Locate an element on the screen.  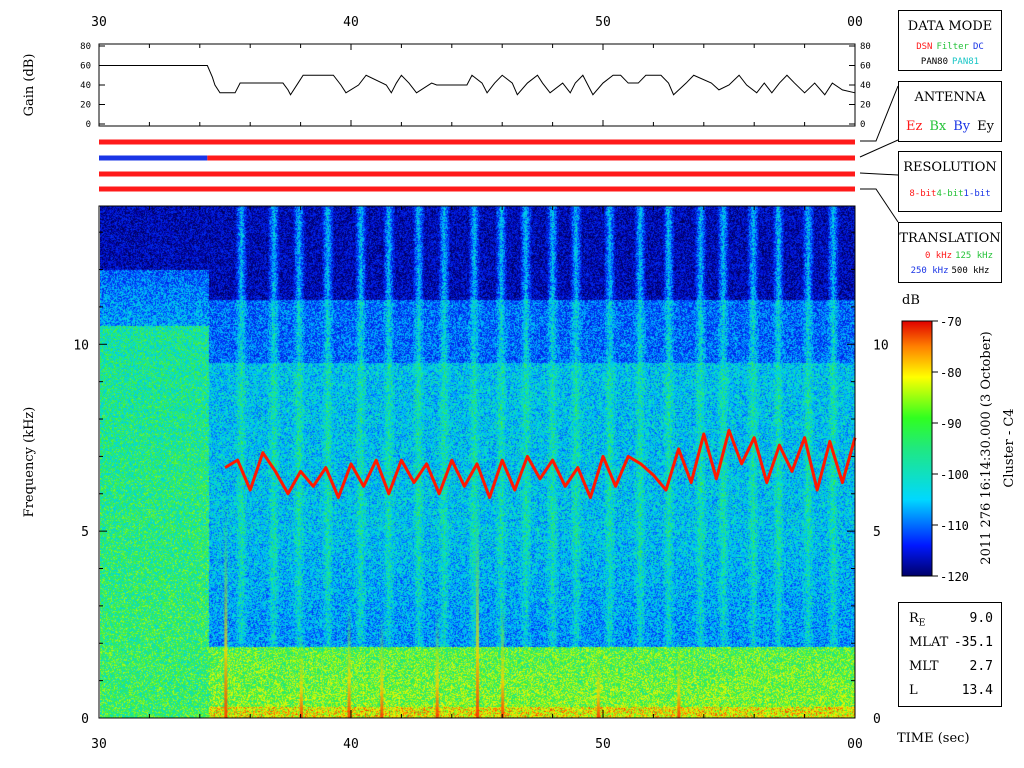
spacecraft-caption: Cluster - C4 is located at coordinates (1009, 447).